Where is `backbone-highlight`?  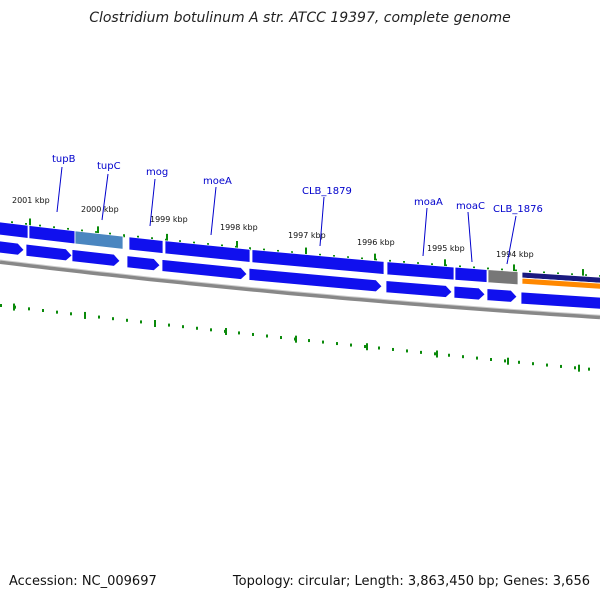 backbone-highlight is located at coordinates (300, 287).